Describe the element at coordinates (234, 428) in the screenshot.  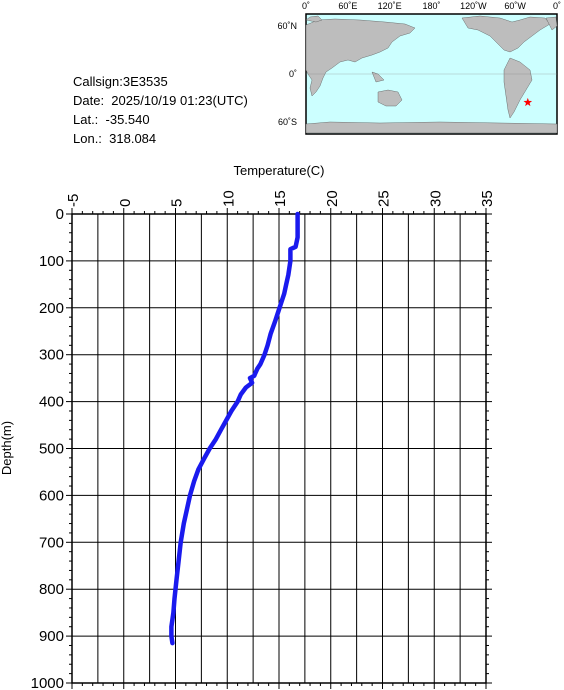
I see `temperature-profile-line` at that location.